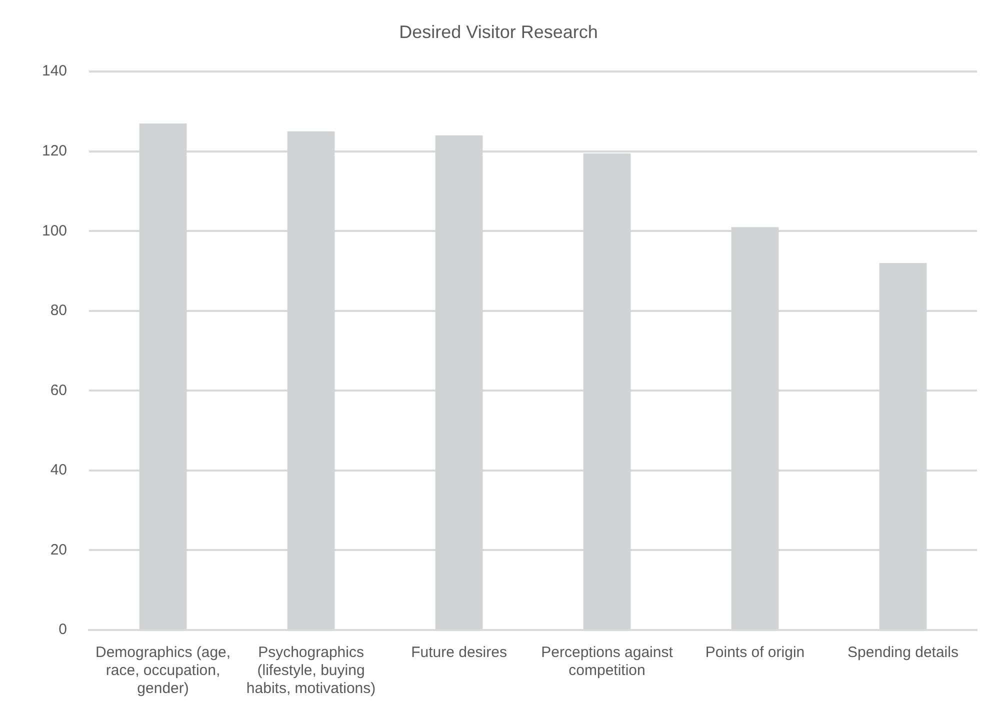 This screenshot has height=717, width=992. What do you see at coordinates (63, 629) in the screenshot?
I see `y-tick-label: 0` at bounding box center [63, 629].